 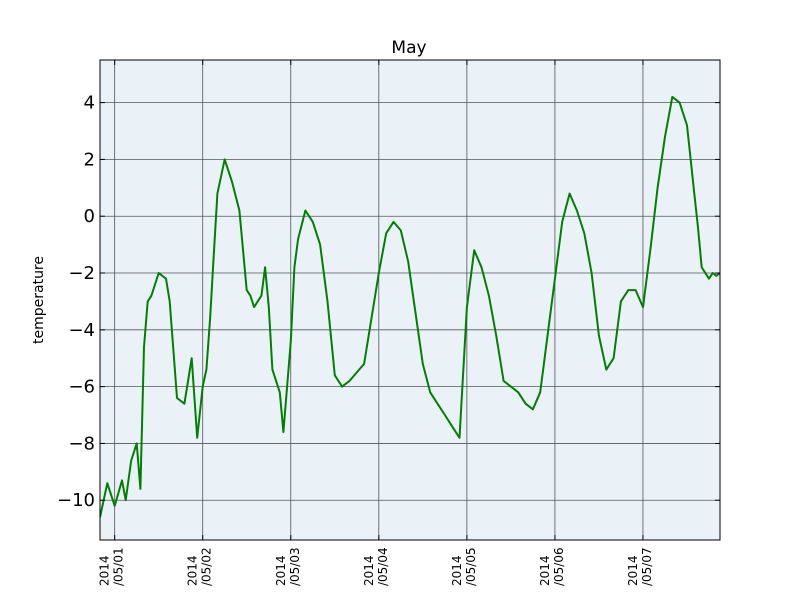 What do you see at coordinates (383, 566) in the screenshot?
I see `x-tick-label-date: /05/04` at bounding box center [383, 566].